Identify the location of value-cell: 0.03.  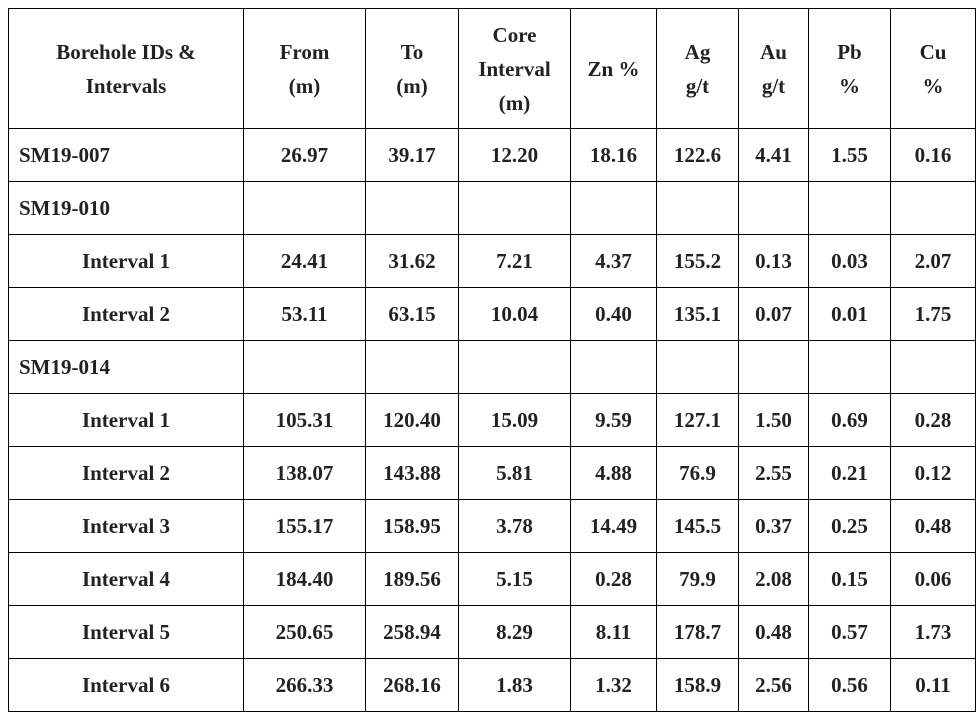
(849, 261).